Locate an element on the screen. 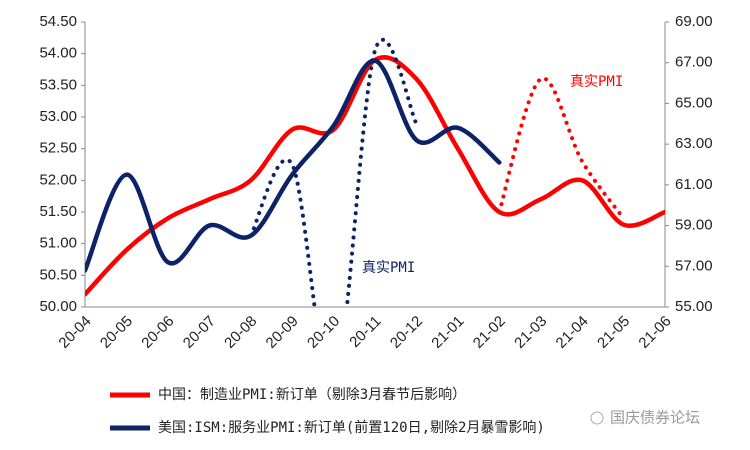 The image size is (750, 450). x-tick-label: 20-11 is located at coordinates (365, 332).